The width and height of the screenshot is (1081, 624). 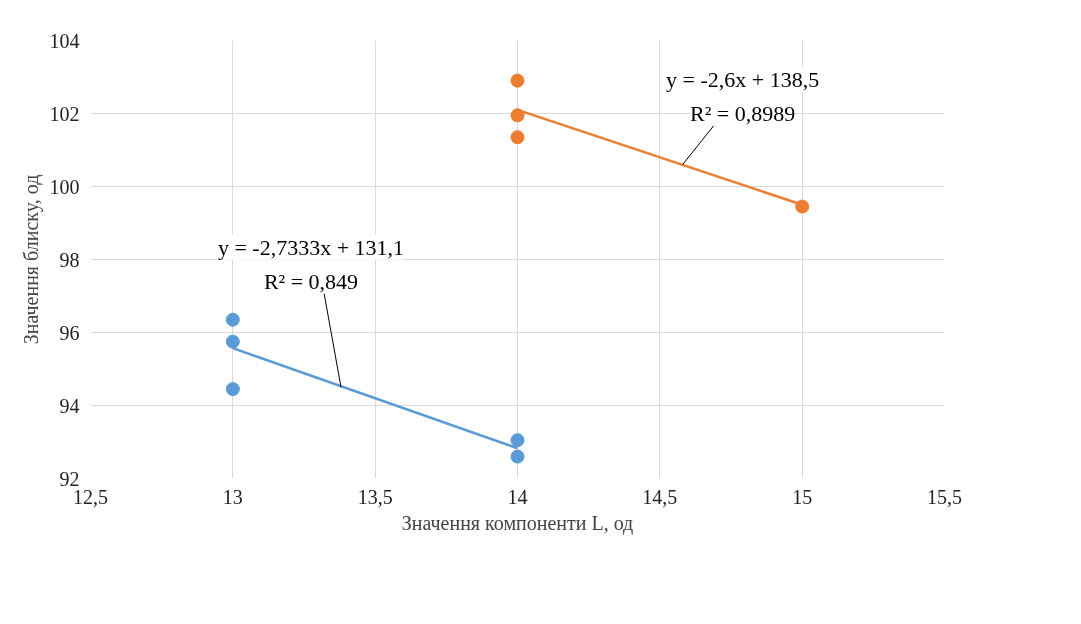 I want to click on x-tick-label: 14, so click(x=517, y=496).